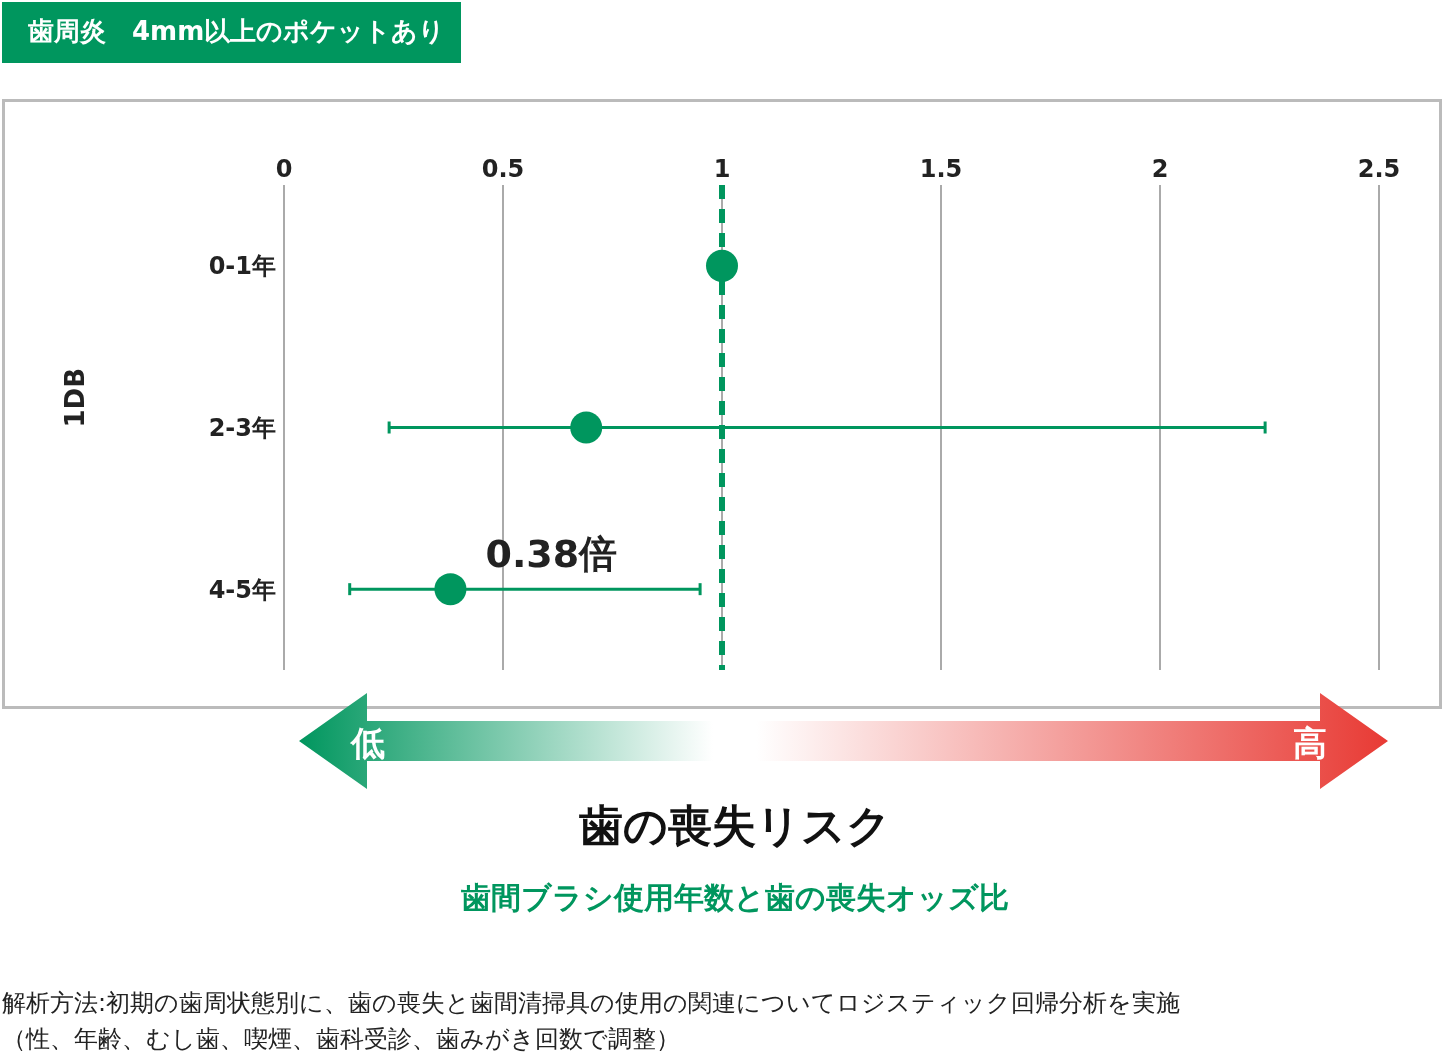 The height and width of the screenshot is (1058, 1456). What do you see at coordinates (242, 589) in the screenshot?
I see `y-tick-label: 4-5年` at bounding box center [242, 589].